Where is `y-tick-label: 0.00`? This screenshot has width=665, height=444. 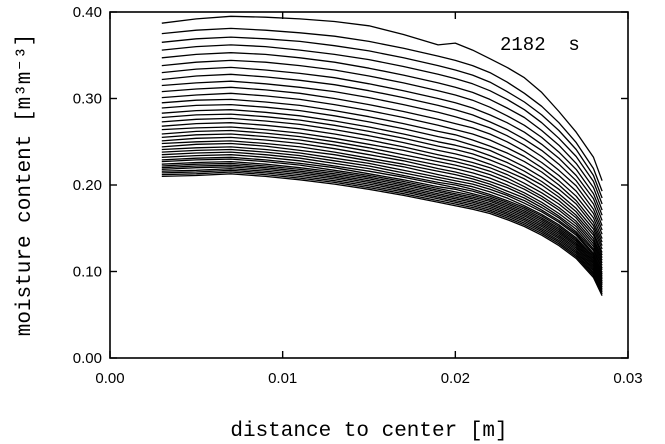 y-tick-label: 0.00 is located at coordinates (87, 358).